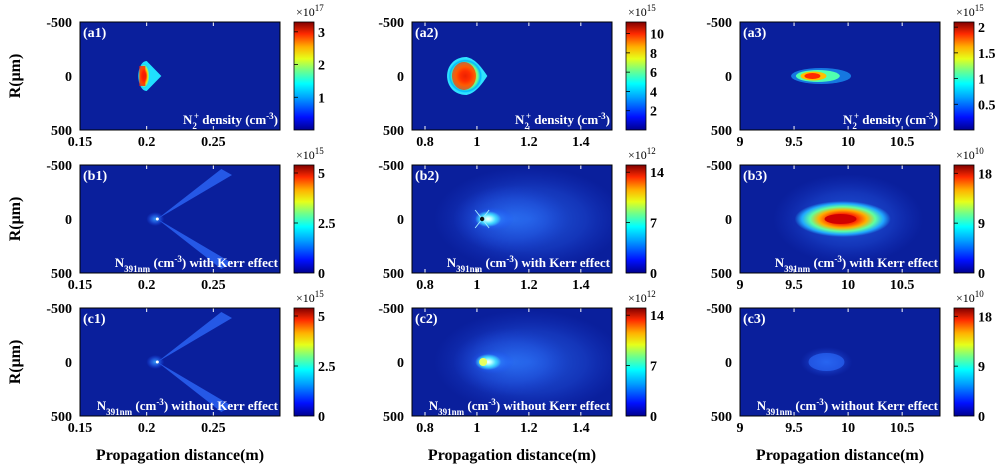 Image resolution: width=1000 pixels, height=468 pixels. What do you see at coordinates (142, 76) in the screenshot?
I see `density-peak` at bounding box center [142, 76].